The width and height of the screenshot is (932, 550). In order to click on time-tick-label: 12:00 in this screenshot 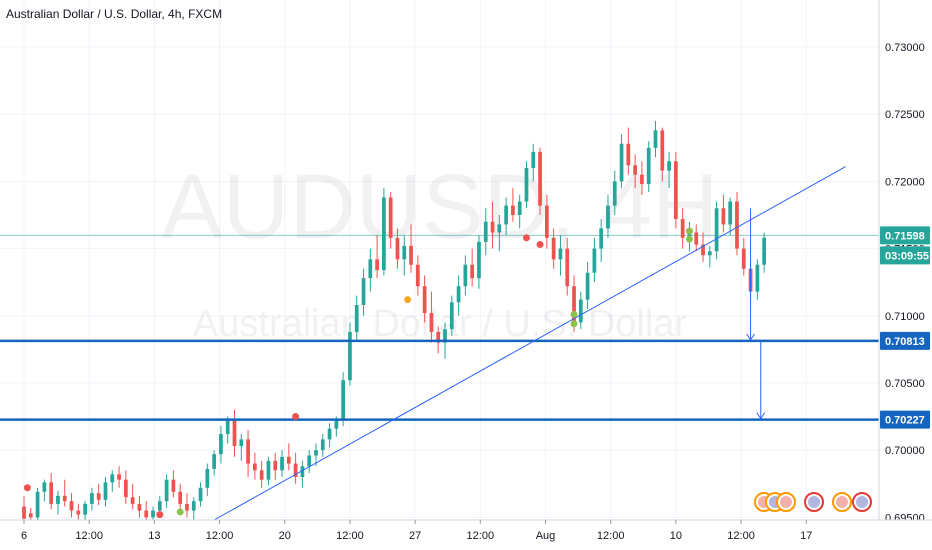, I will do `click(611, 536)`.